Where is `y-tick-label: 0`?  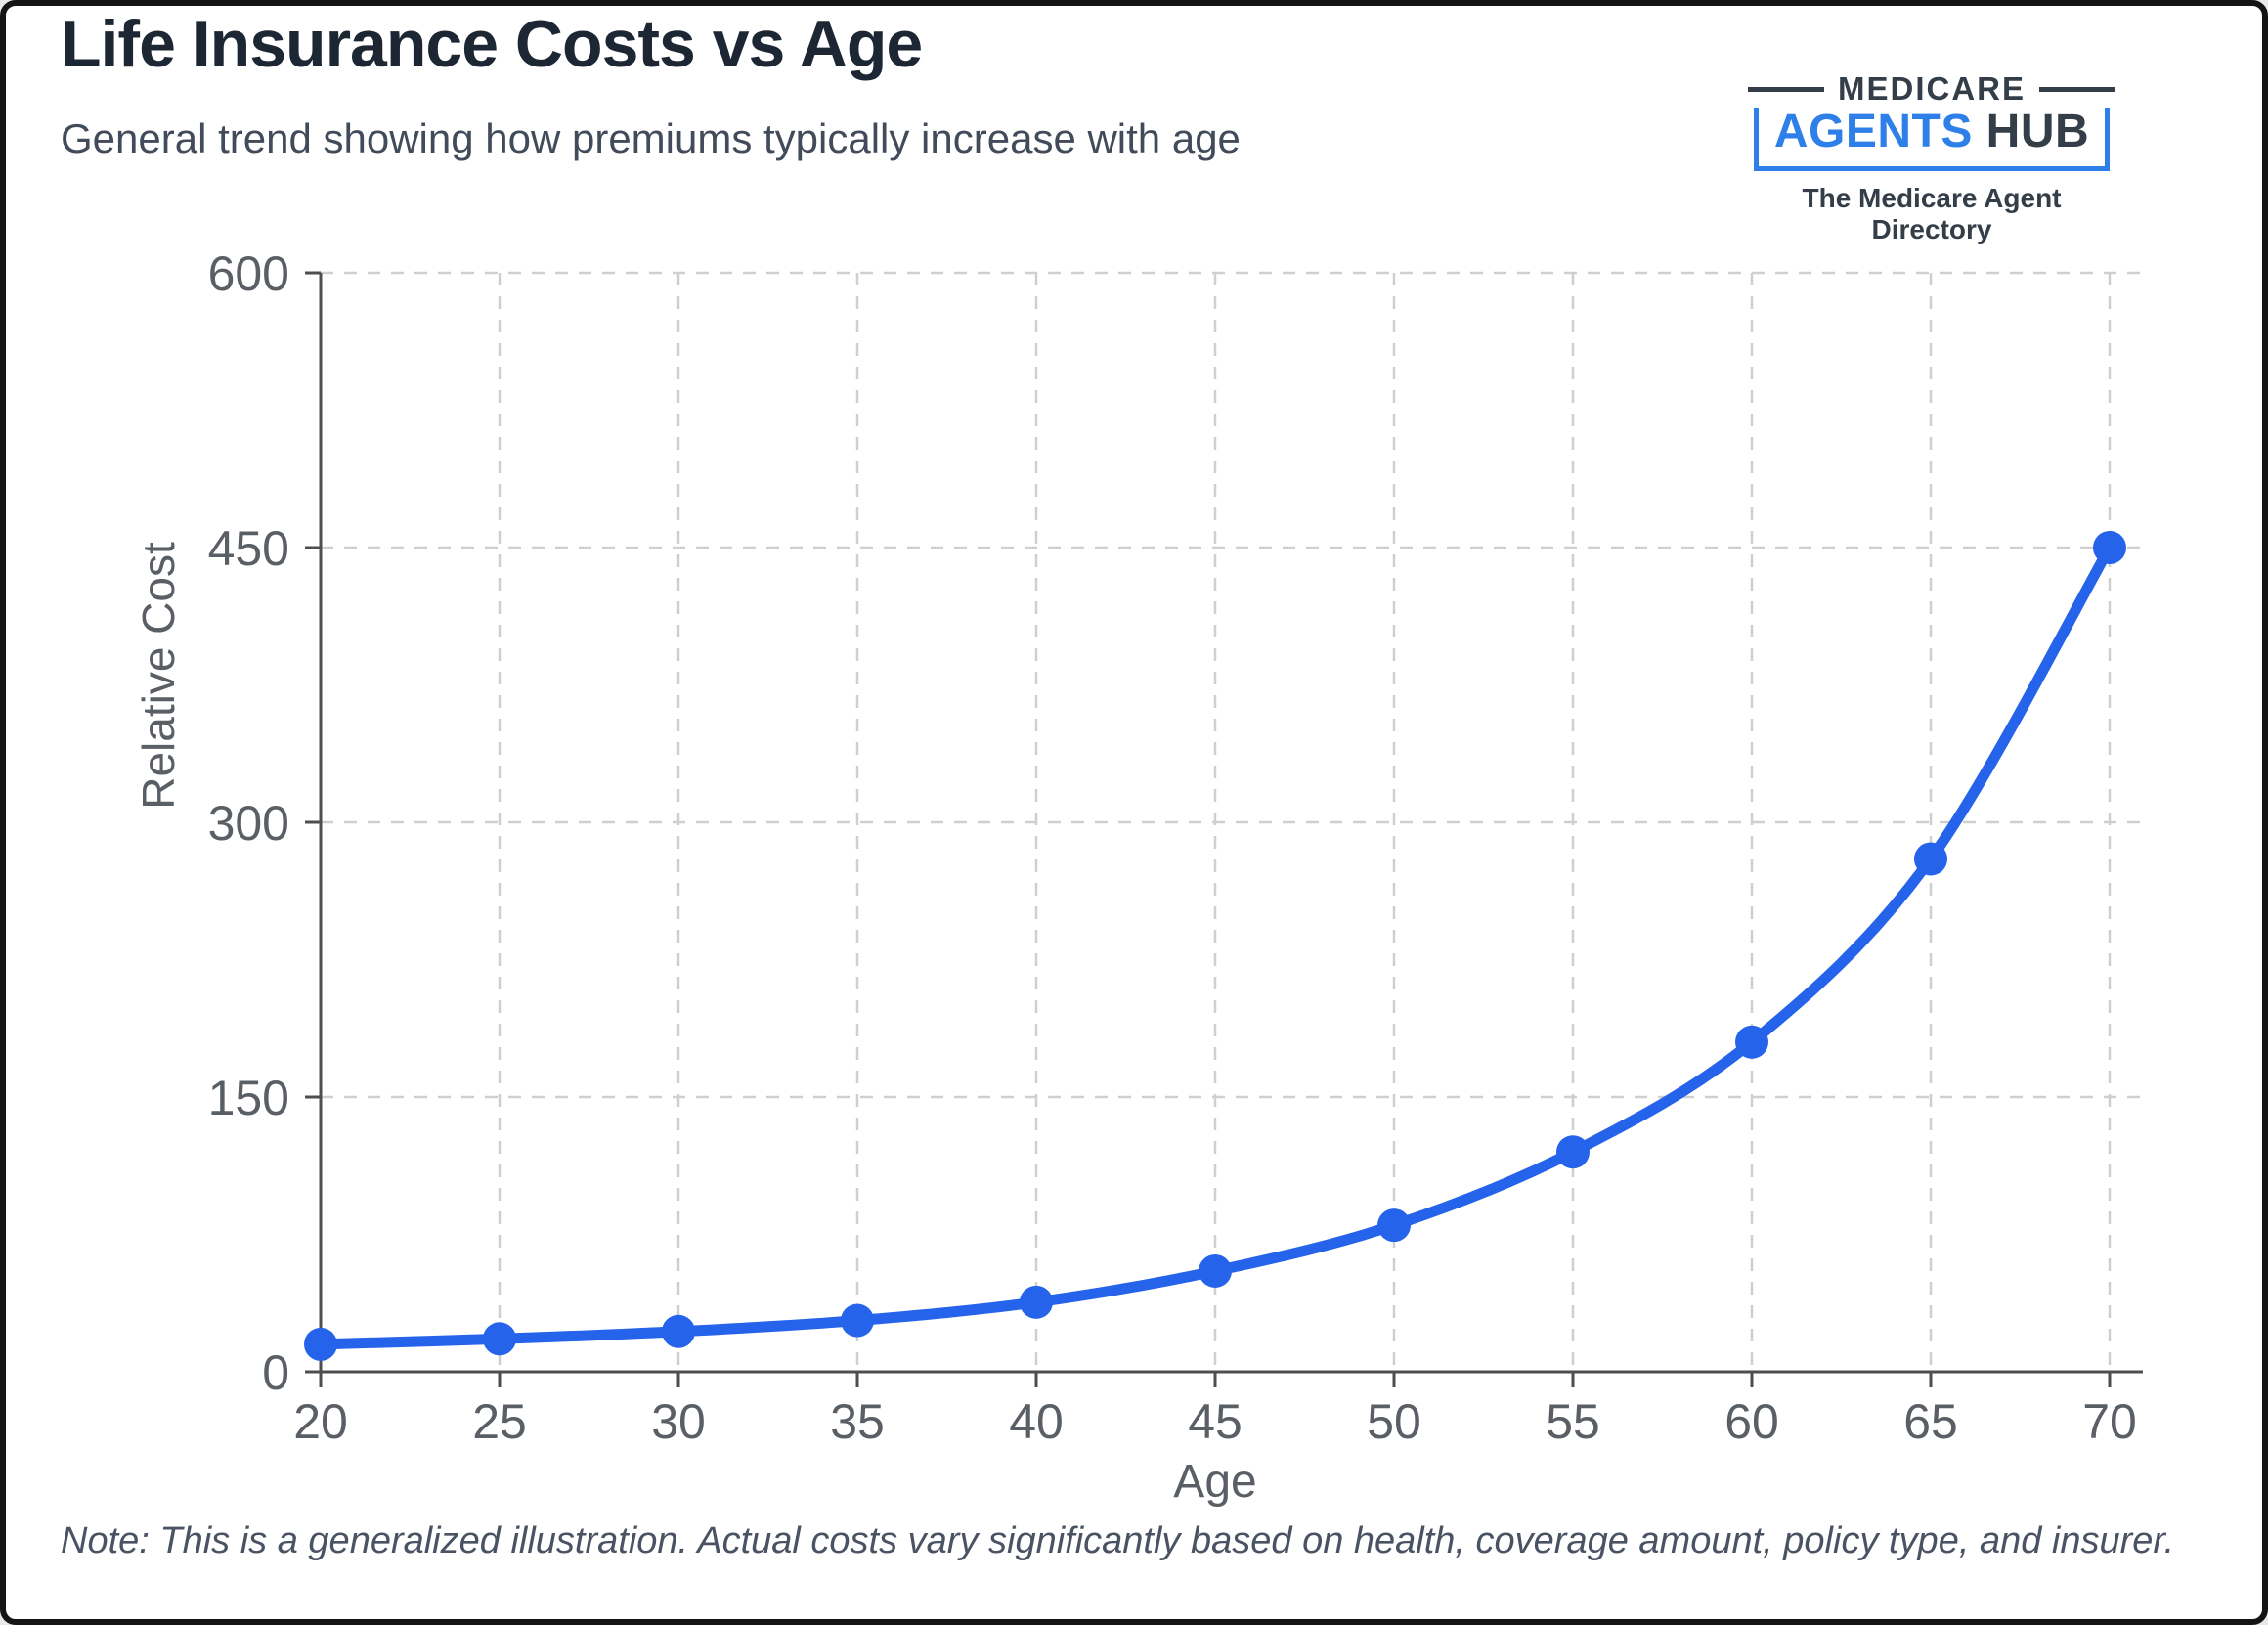 y-tick-label: 0 is located at coordinates (275, 1372).